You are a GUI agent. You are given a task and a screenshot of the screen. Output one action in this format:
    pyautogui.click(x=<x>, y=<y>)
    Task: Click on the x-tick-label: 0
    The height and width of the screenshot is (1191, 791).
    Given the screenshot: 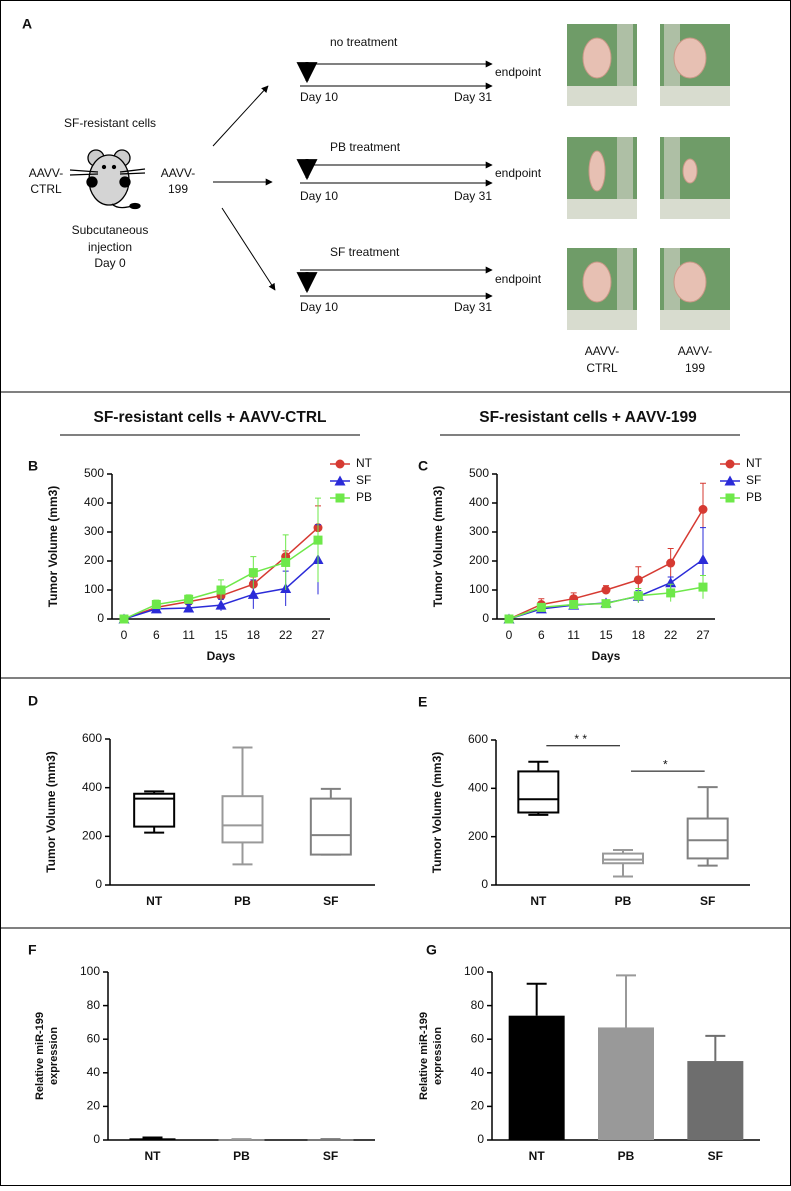 What is the action you would take?
    pyautogui.click(x=509, y=635)
    